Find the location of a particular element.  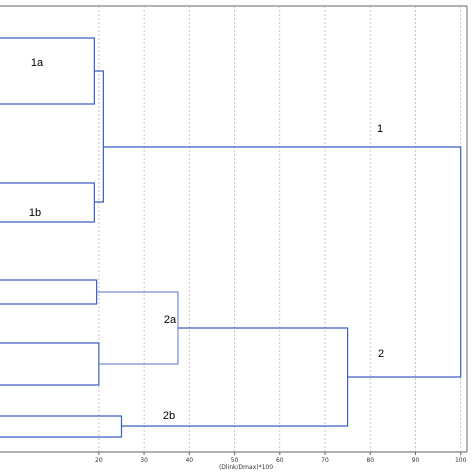

cluster-label-1: 1 is located at coordinates (380, 129).